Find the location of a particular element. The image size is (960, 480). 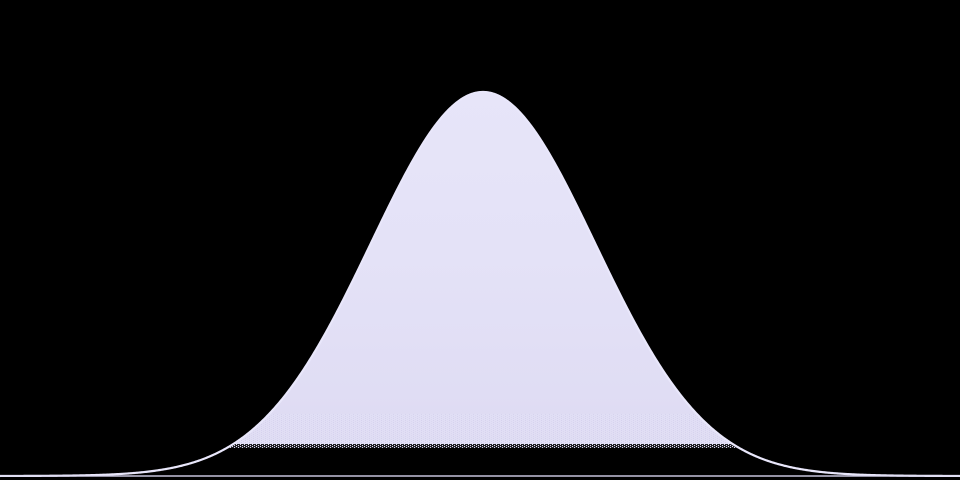

fill-floor-dither-edge is located at coordinates (480, 446).